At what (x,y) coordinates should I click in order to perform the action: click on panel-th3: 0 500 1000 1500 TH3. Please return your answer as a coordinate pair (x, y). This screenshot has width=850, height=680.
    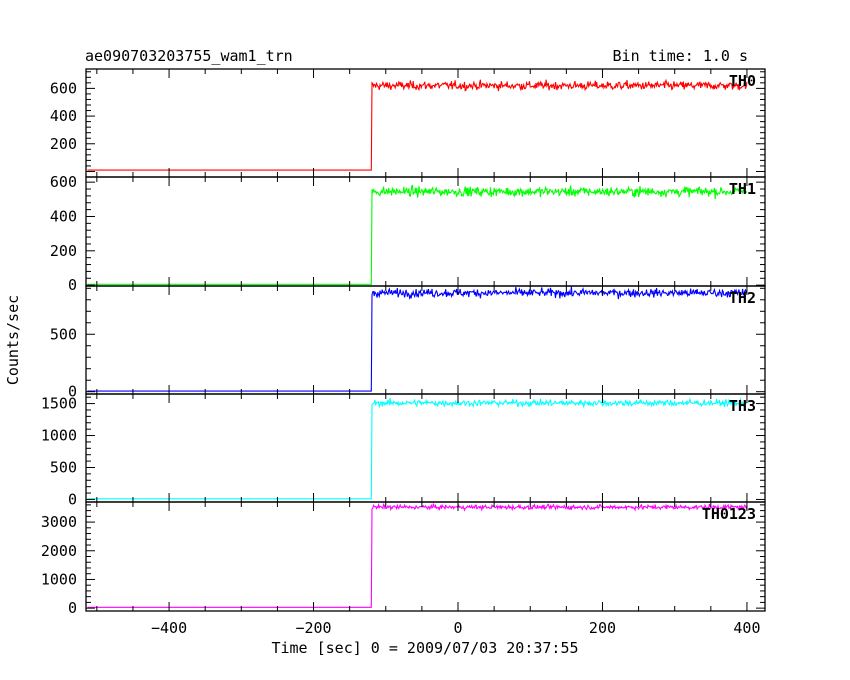
    Looking at the image, I should click on (403, 450).